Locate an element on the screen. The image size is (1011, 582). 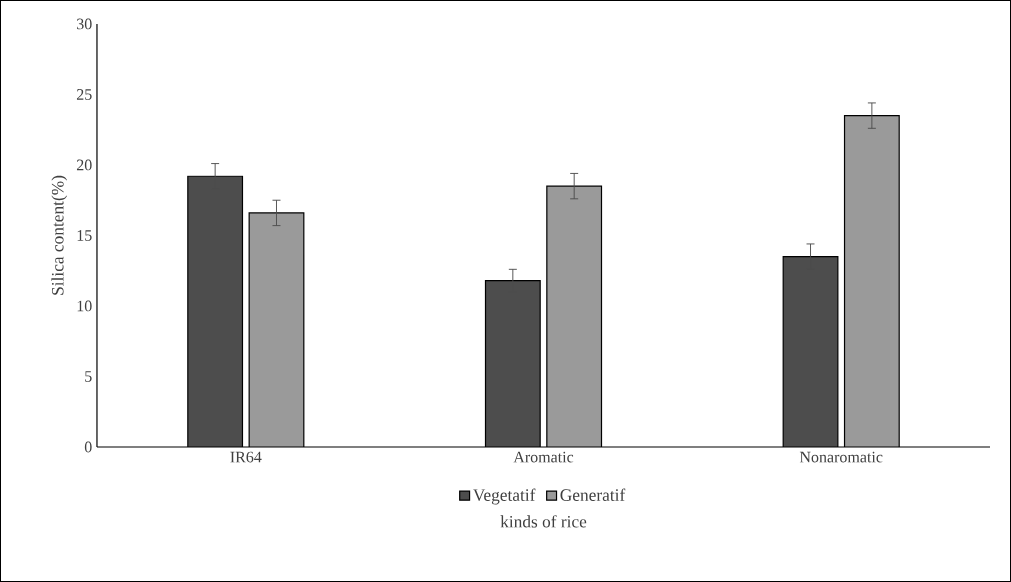
x-axis-title: kinds of rice is located at coordinates (543, 521).